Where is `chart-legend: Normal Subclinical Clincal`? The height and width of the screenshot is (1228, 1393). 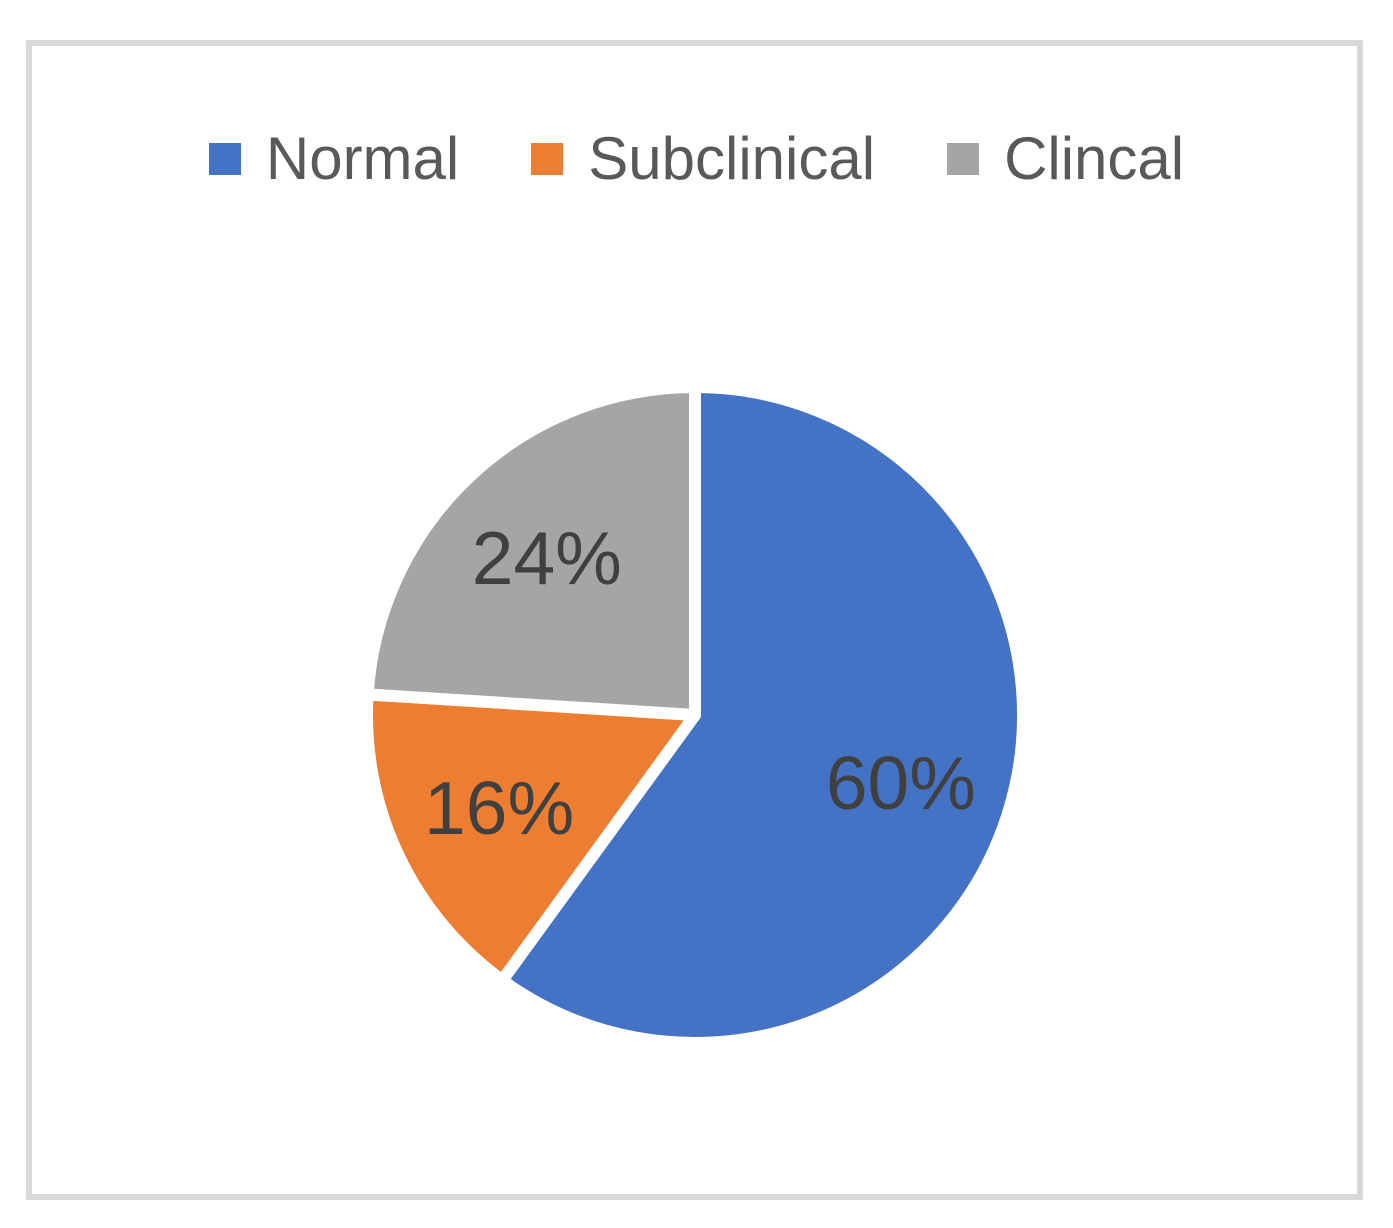 chart-legend: Normal Subclinical Clincal is located at coordinates (696, 158).